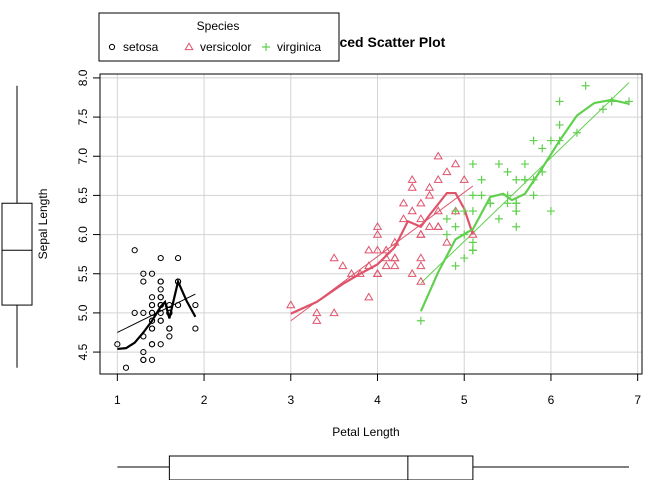 The width and height of the screenshot is (672, 480). What do you see at coordinates (83, 156) in the screenshot?
I see `y-tick-label: 7.0` at bounding box center [83, 156].